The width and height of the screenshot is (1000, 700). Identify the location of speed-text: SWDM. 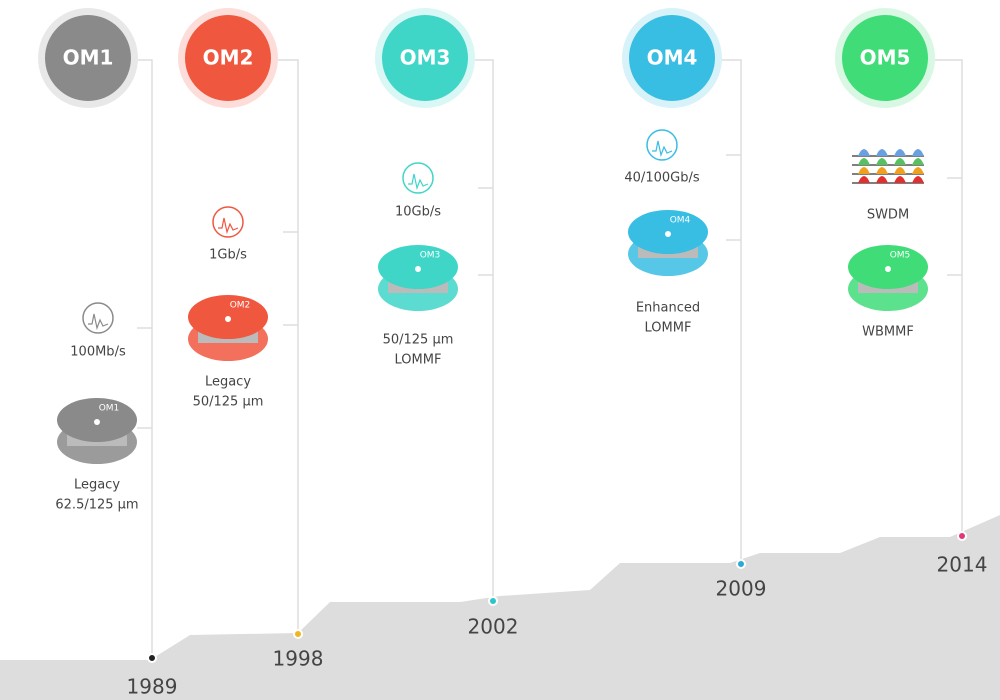
(888, 215).